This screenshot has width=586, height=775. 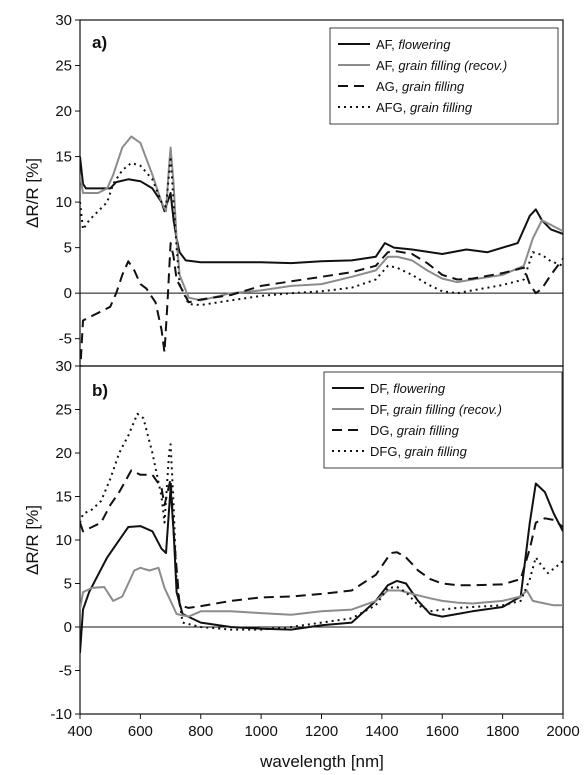 I want to click on legend-entry: AFG, grain filling, so click(x=424, y=107).